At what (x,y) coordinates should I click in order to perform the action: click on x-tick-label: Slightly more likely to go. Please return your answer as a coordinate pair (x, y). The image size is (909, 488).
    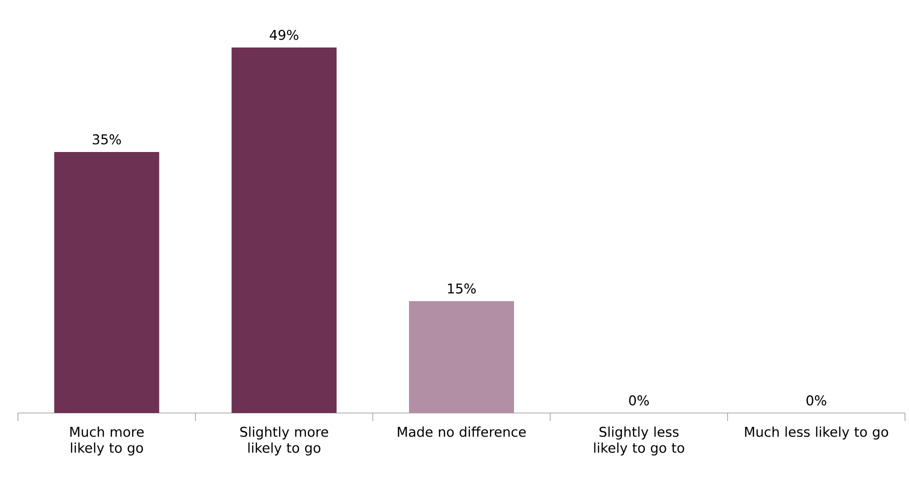
    Looking at the image, I should click on (284, 441).